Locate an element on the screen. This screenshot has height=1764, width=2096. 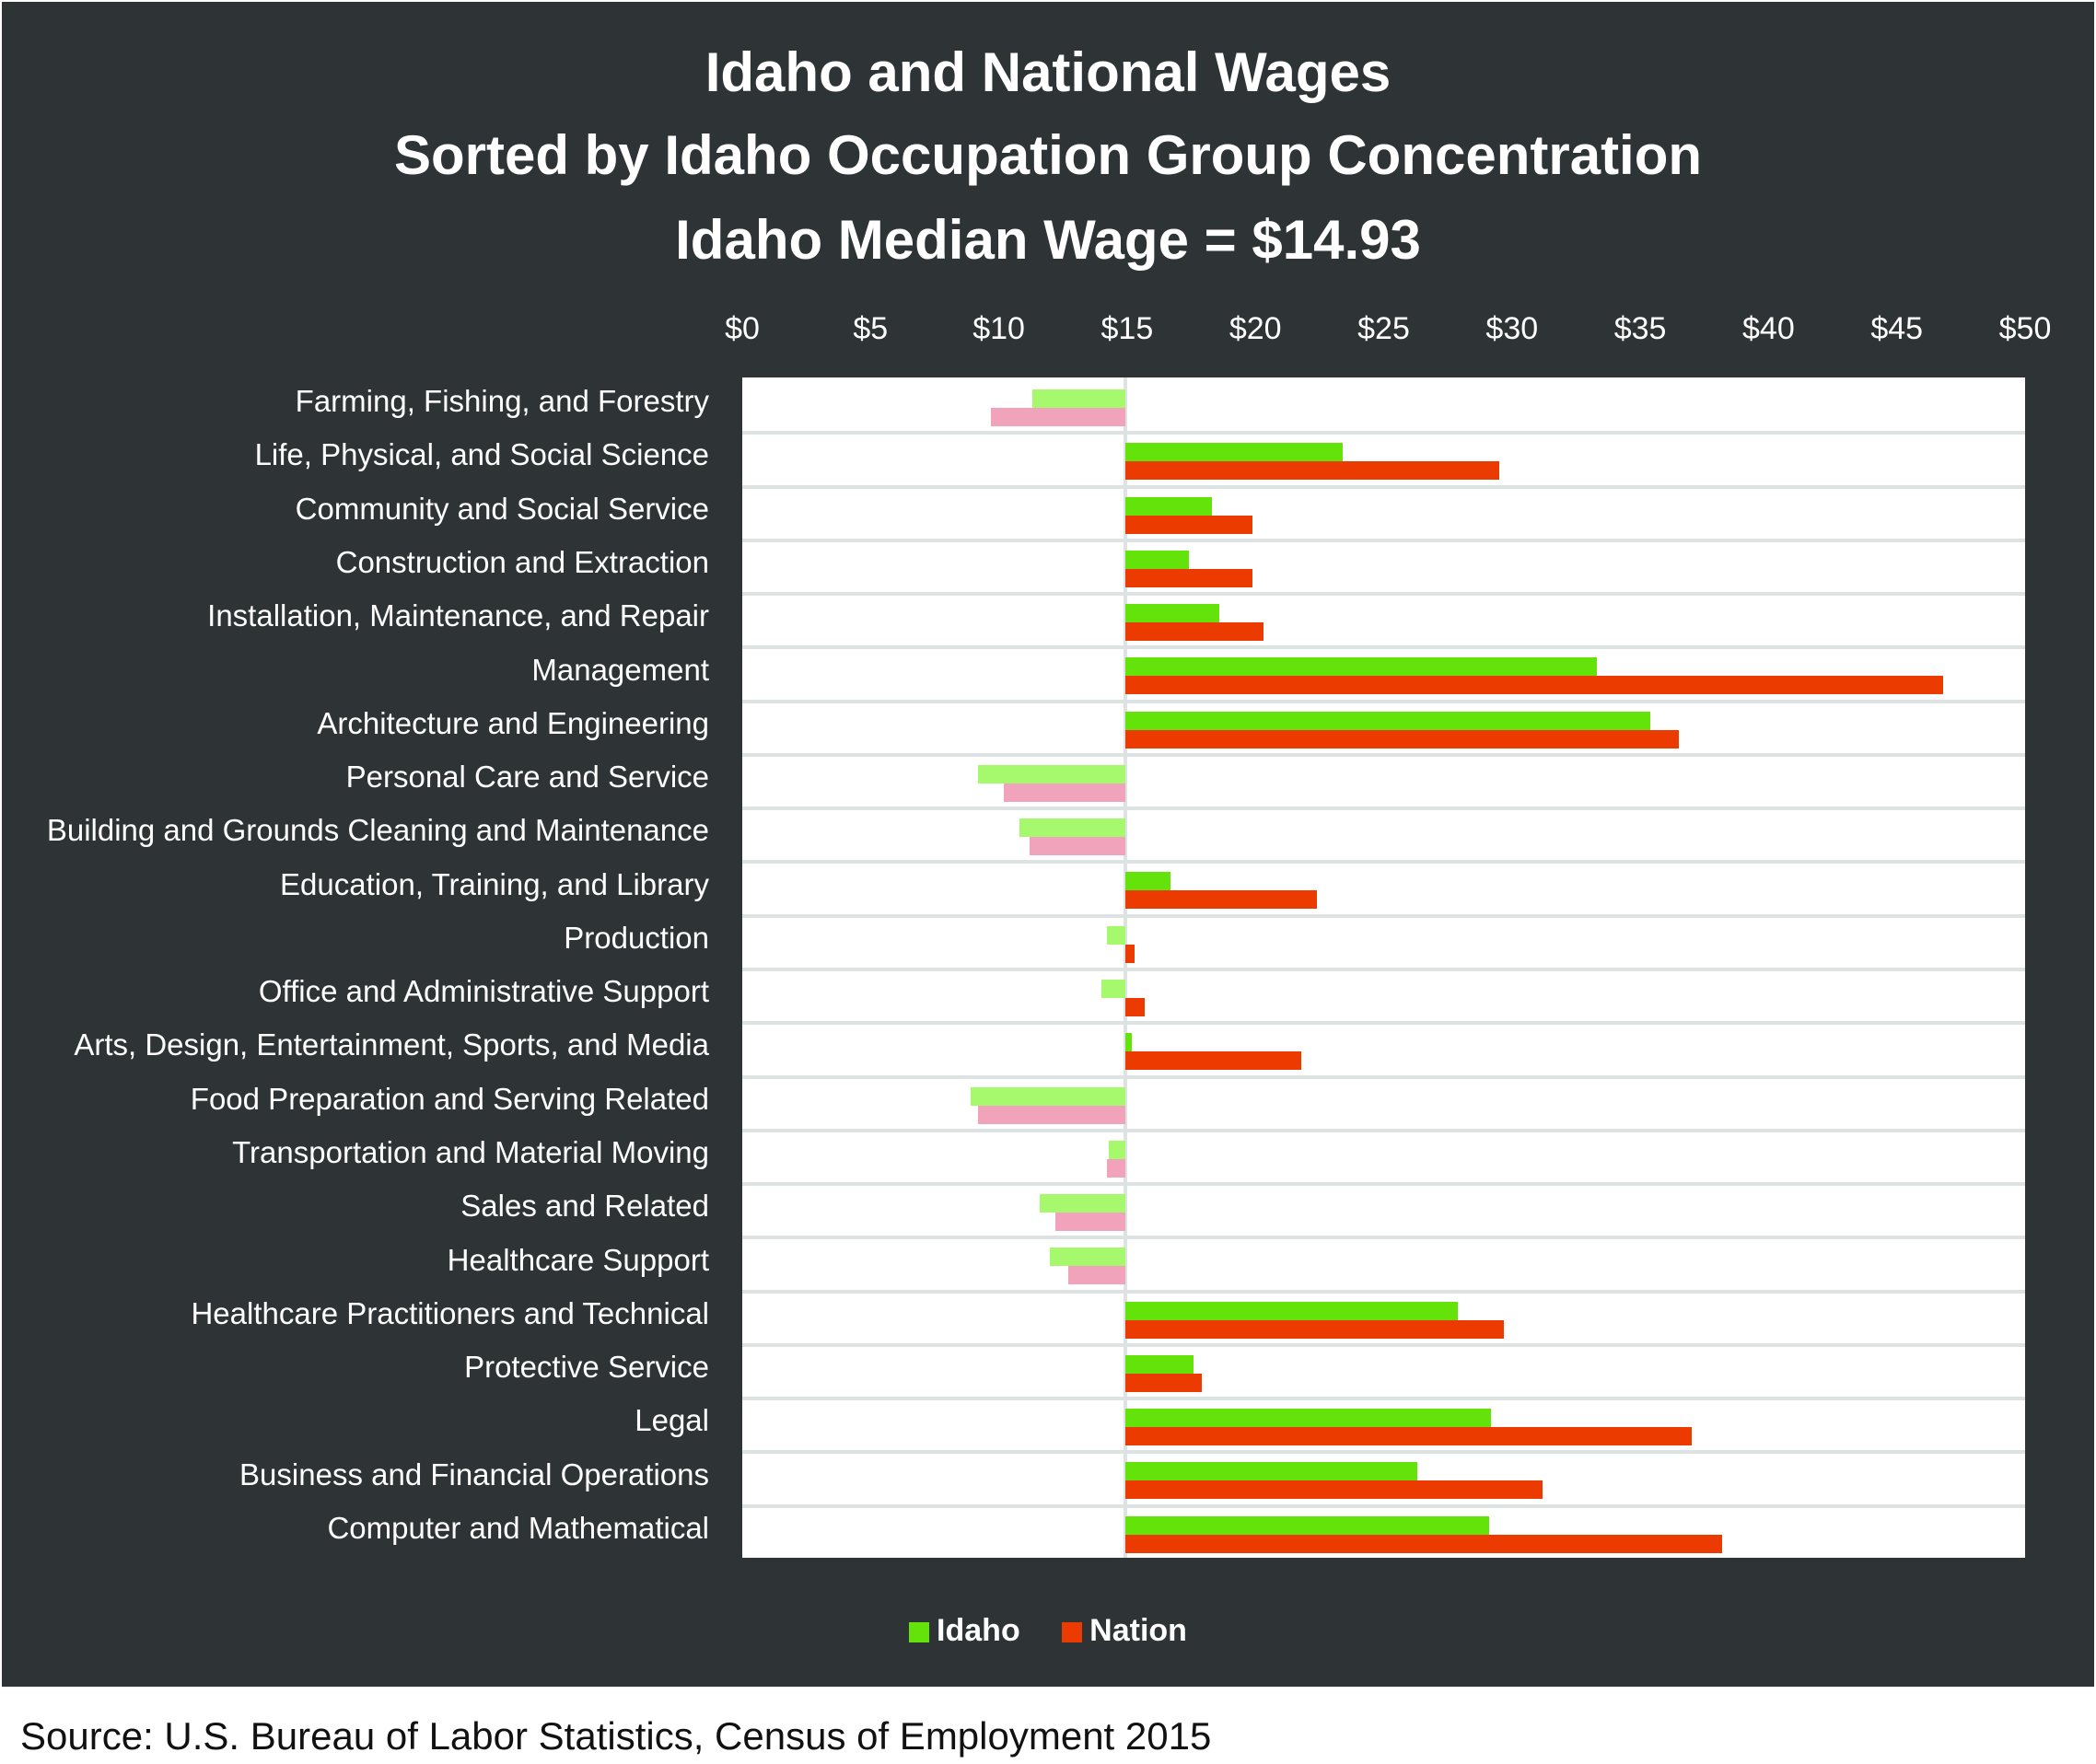
category-label: Construction and Extraction is located at coordinates (522, 561).